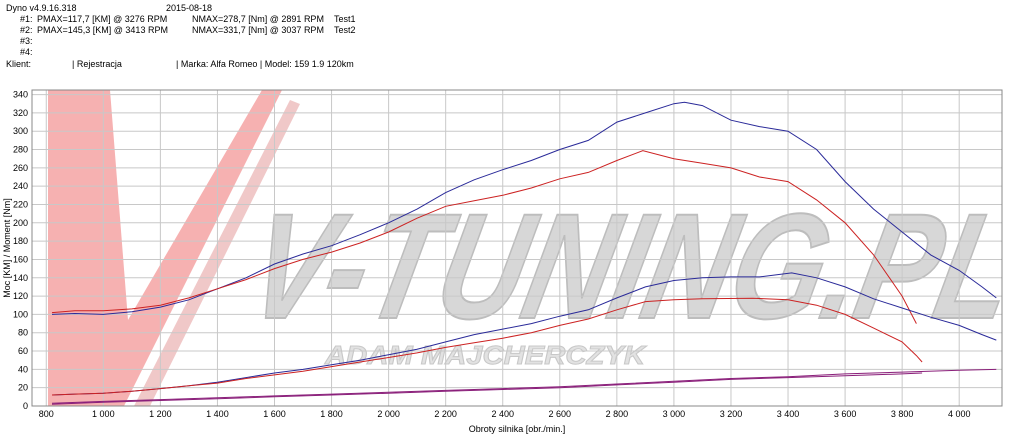 The height and width of the screenshot is (440, 1024). I want to click on test-date: 2015-08-18, so click(189, 8).